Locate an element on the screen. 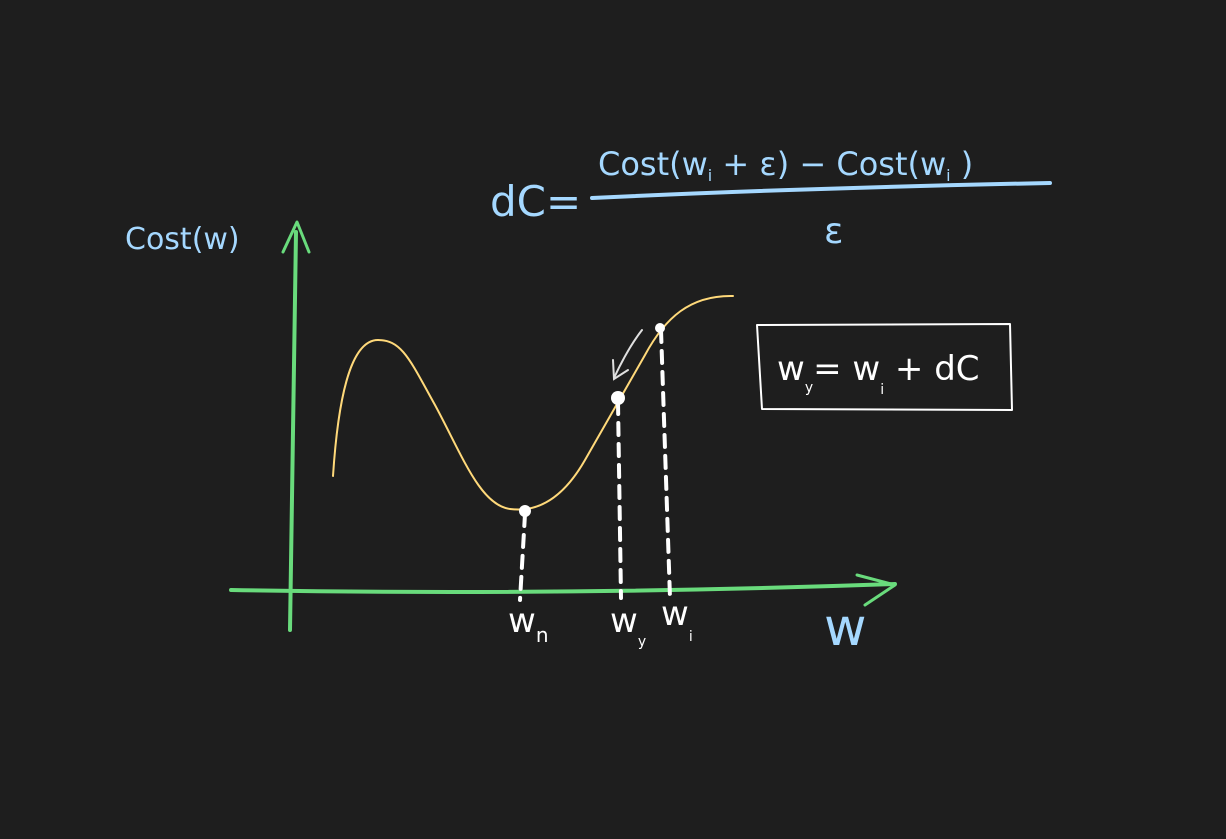  update-rule-box: wy= wi + dC is located at coordinates (884, 367).